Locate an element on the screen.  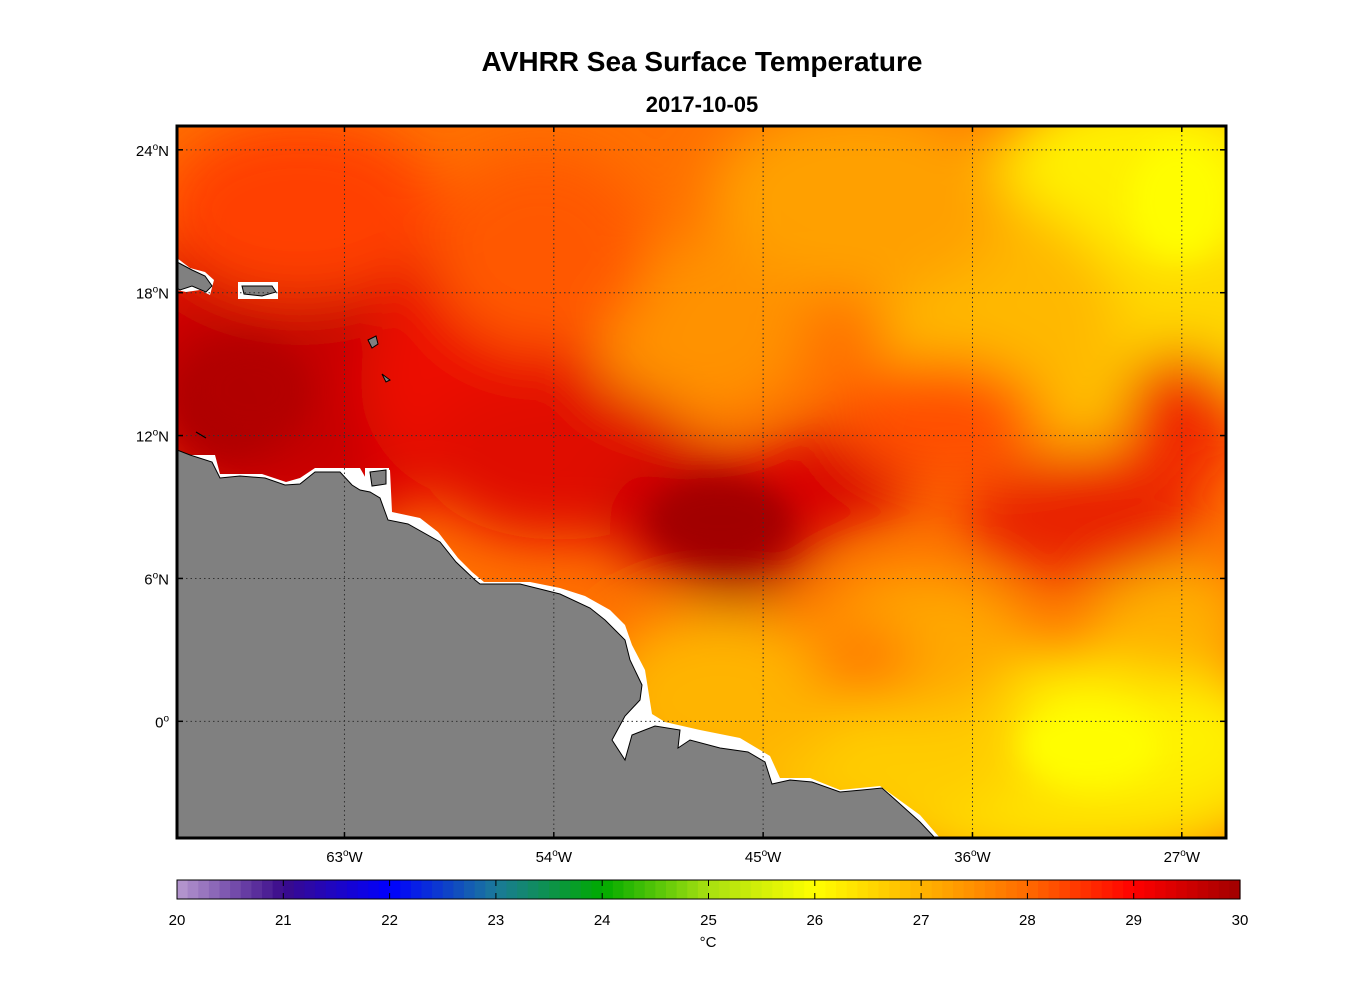
colorbar-steps is located at coordinates (709, 889).